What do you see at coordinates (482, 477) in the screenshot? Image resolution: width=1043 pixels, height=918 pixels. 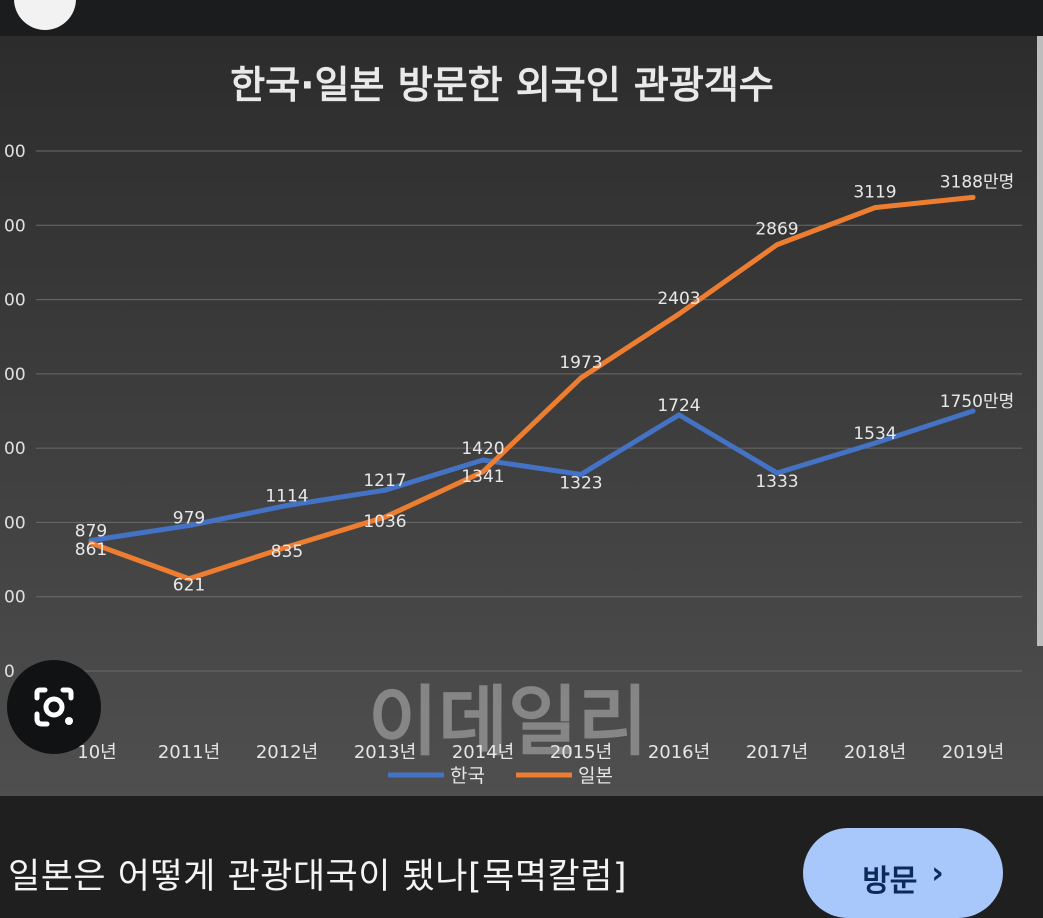 I see `data-label: 1341` at bounding box center [482, 477].